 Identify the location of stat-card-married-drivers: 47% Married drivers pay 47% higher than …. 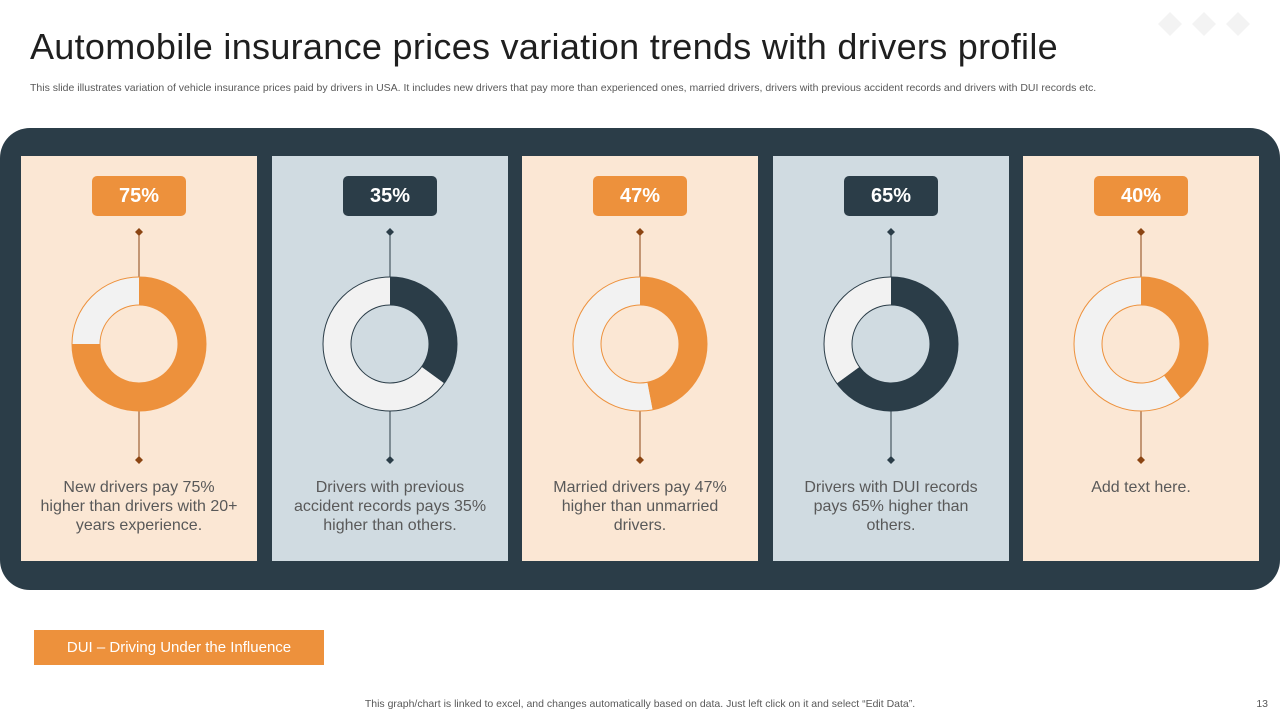
(640, 358).